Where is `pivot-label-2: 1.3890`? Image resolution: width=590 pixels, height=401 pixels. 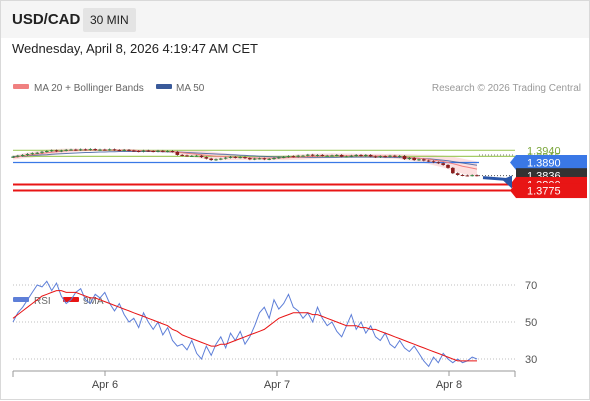 pivot-label-2: 1.3890 is located at coordinates (544, 164).